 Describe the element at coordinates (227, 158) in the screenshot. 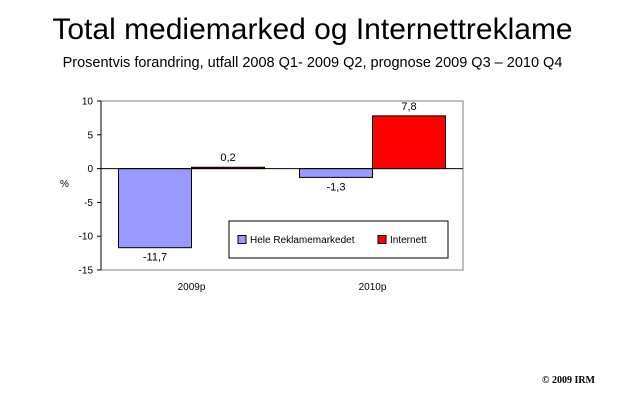

I see `data-label: 0,2` at that location.